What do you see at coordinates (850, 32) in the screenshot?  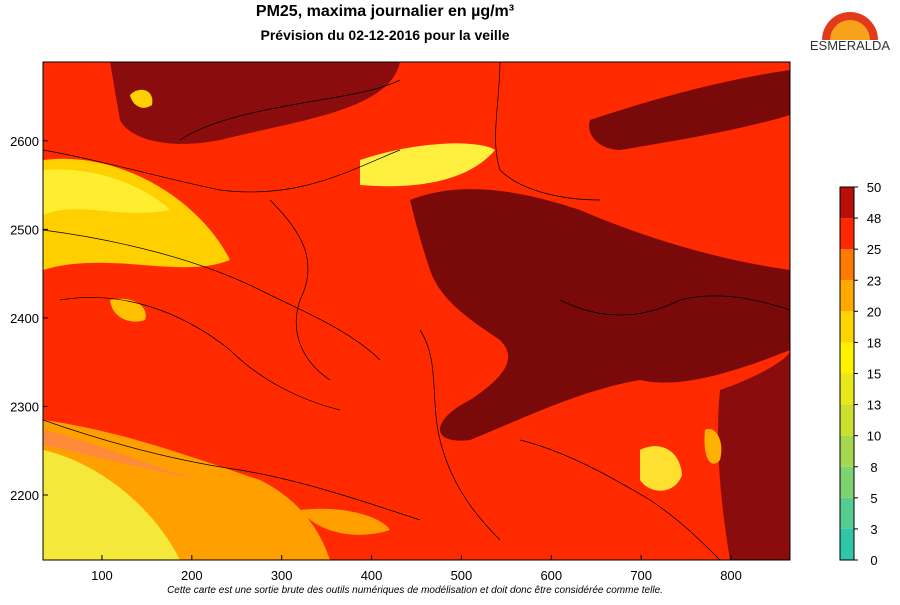 I see `logo: ESMERALDA` at bounding box center [850, 32].